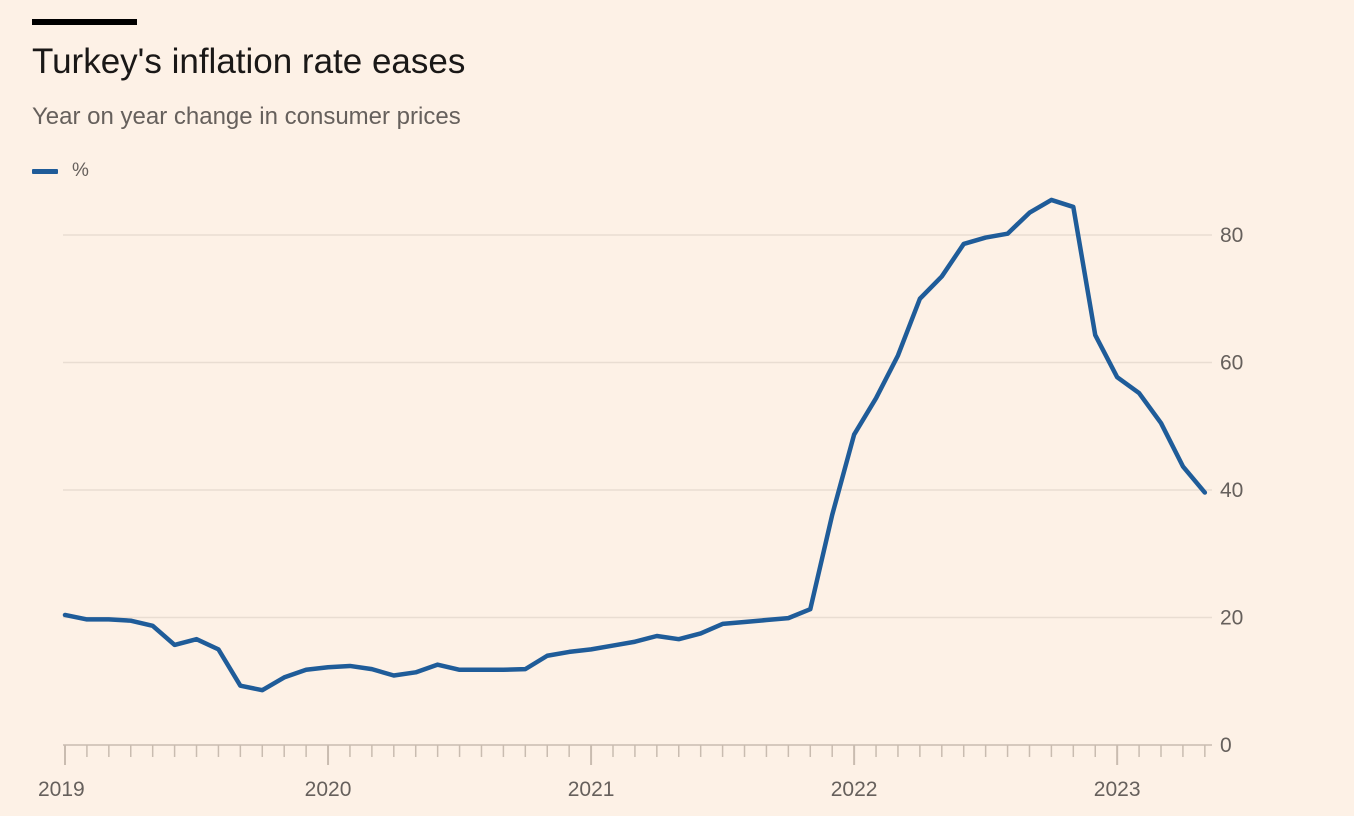 Image resolution: width=1354 pixels, height=816 pixels. I want to click on x-tick-label-2019: 2019, so click(61, 789).